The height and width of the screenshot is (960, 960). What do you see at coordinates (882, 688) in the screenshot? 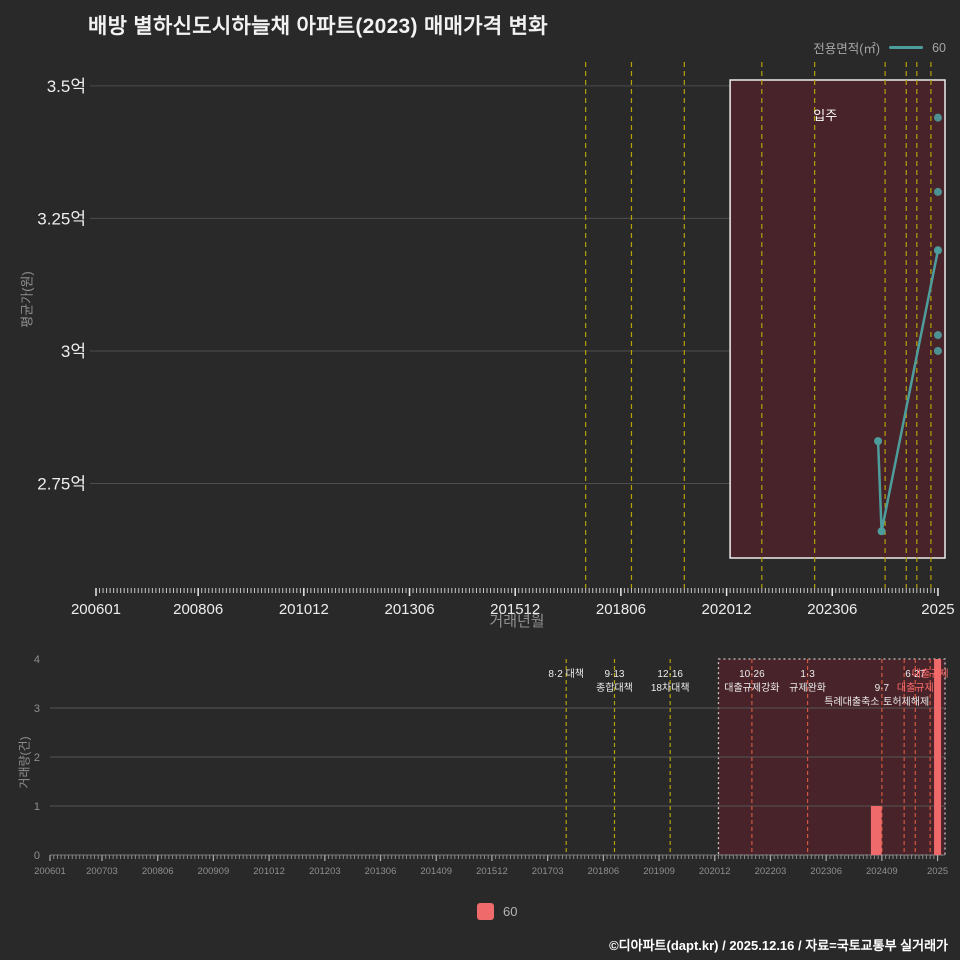
I see `svg-text: 9·7` at bounding box center [882, 688].